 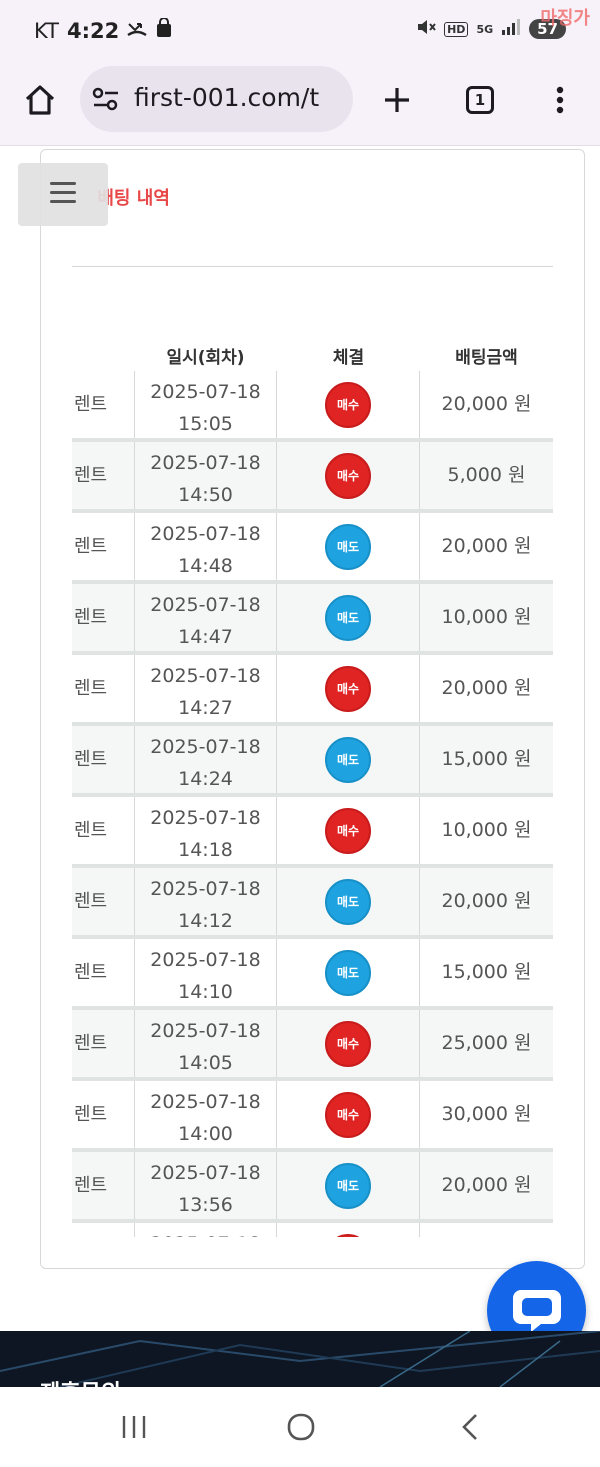 What do you see at coordinates (40, 100) in the screenshot?
I see `home-button` at bounding box center [40, 100].